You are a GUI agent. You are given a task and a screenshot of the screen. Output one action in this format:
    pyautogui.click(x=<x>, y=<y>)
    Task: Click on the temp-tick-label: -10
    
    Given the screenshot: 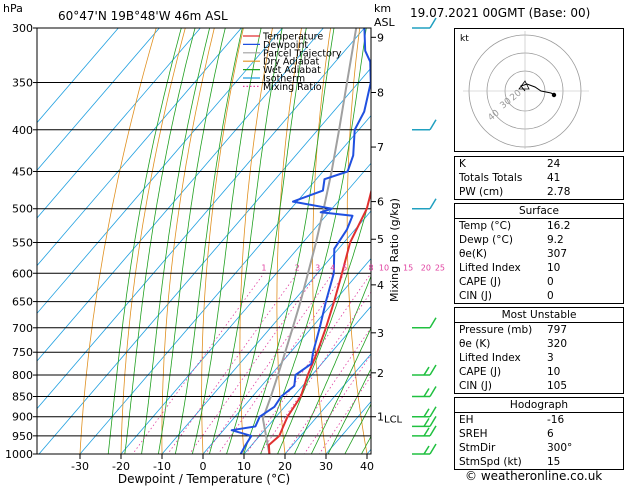 What is the action you would take?
    pyautogui.click(x=162, y=466)
    